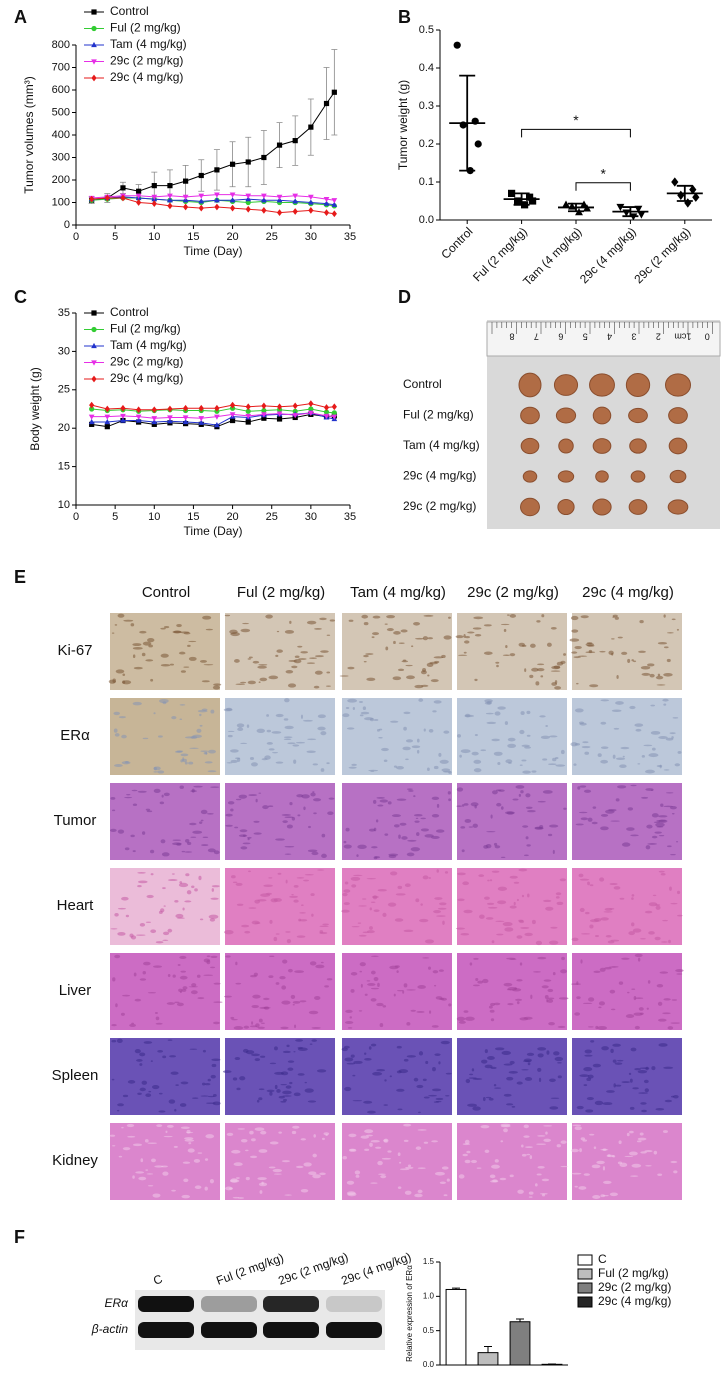 The width and height of the screenshot is (722, 1377). What do you see at coordinates (608, 255) in the screenshot?
I see `x-tick-label: 29c (4 mg/kg)` at bounding box center [608, 255].